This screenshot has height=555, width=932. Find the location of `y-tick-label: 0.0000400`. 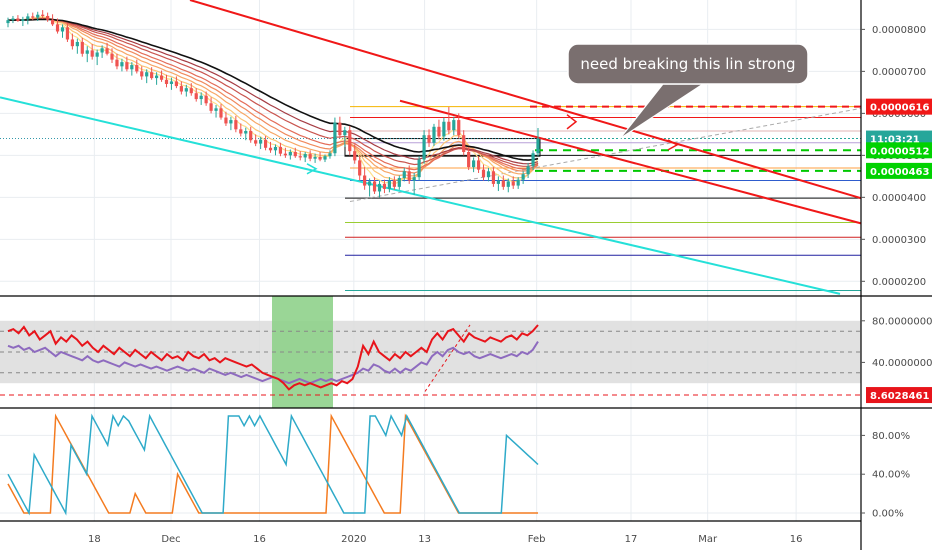

y-tick-label: 0.0000400 is located at coordinates (899, 198).